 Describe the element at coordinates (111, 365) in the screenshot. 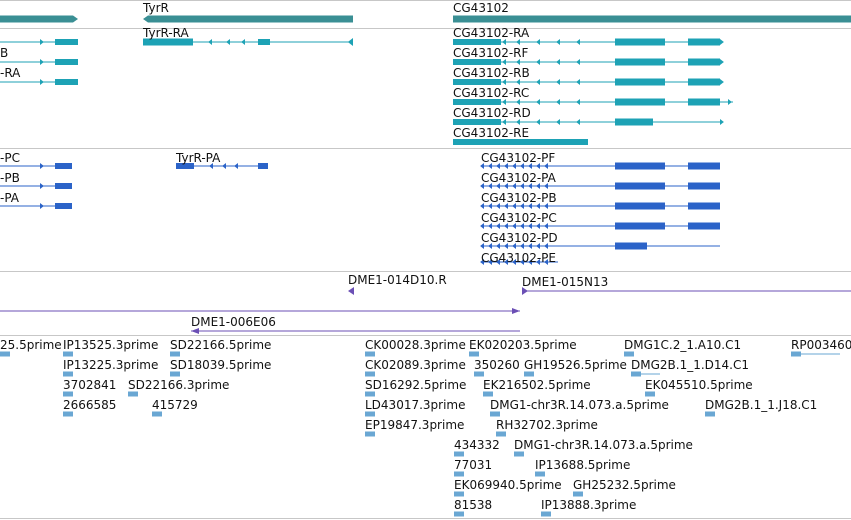

I see `est-label: IP13225.3prime` at that location.